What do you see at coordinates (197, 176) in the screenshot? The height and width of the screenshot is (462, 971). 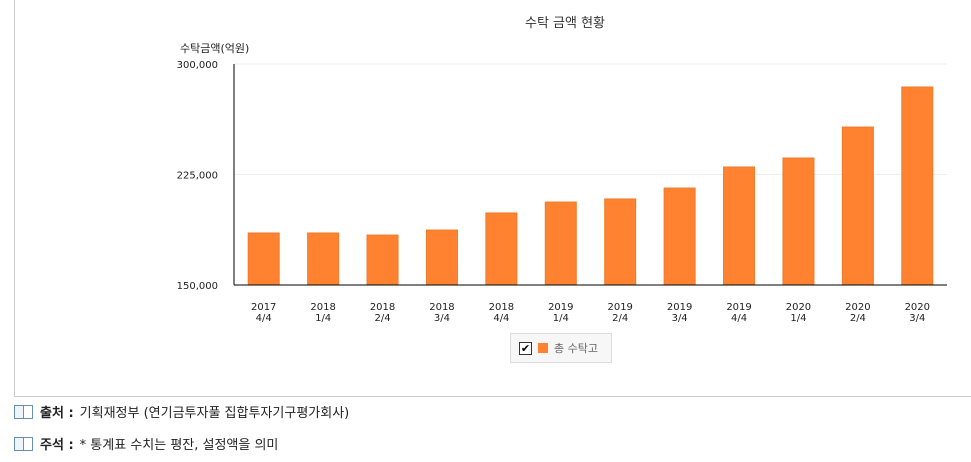 I see `y-tick-label: 225,000` at bounding box center [197, 176].